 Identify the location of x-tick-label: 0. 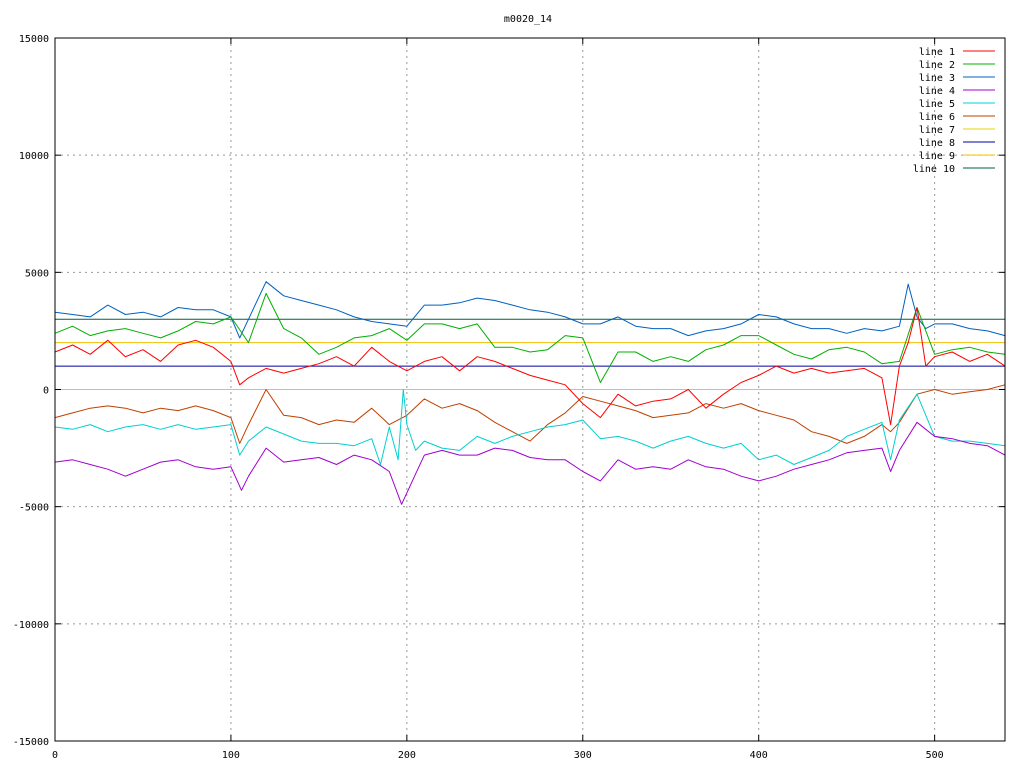
(55, 755).